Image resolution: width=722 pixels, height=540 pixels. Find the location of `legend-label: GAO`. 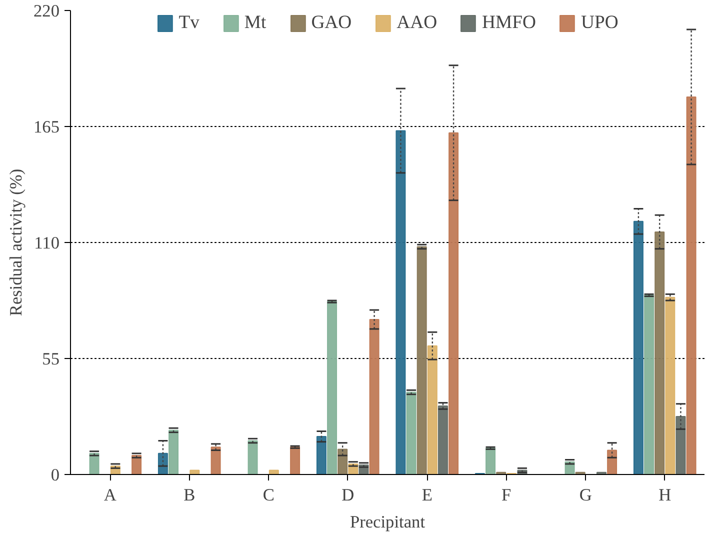

legend-label: GAO is located at coordinates (331, 23).